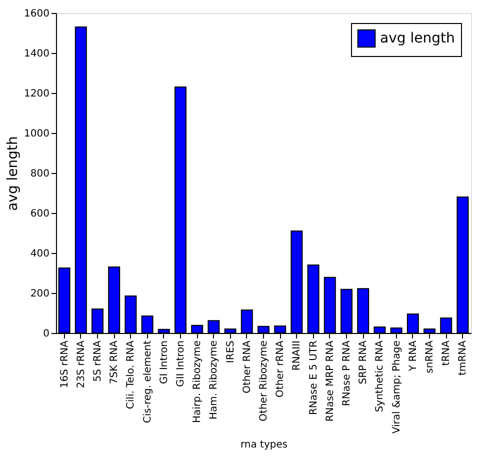 The image size is (479, 466). I want to click on x-axis-title: rna types, so click(264, 445).